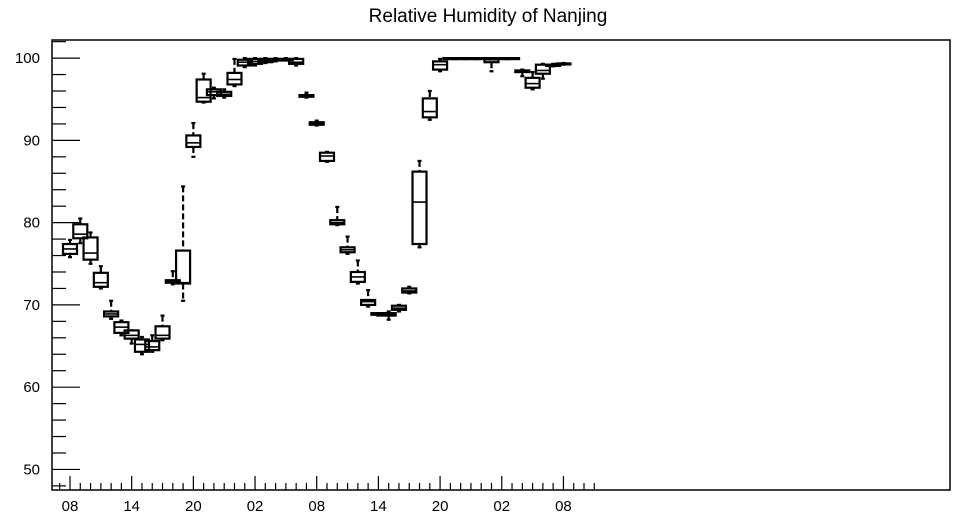  Describe the element at coordinates (31, 140) in the screenshot. I see `y-tick-label: 90` at that location.